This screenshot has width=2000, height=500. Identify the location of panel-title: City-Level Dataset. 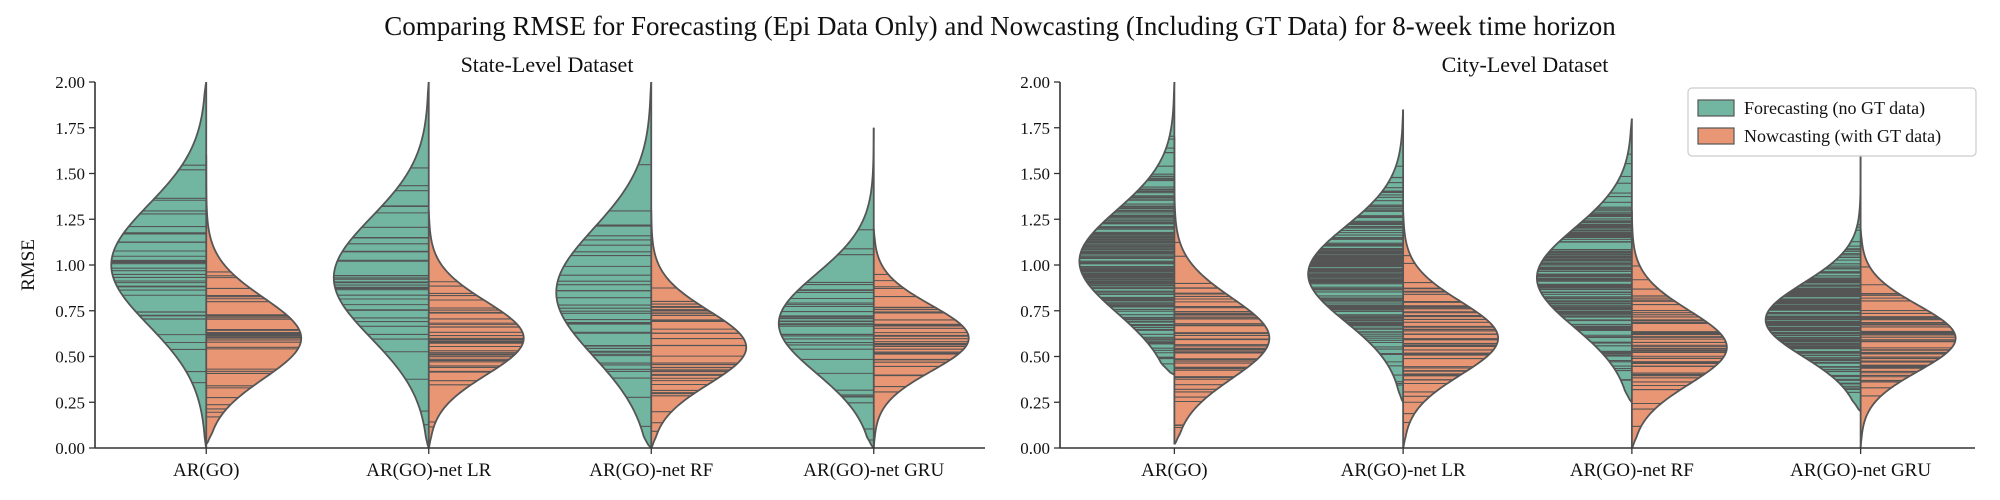
(1525, 64).